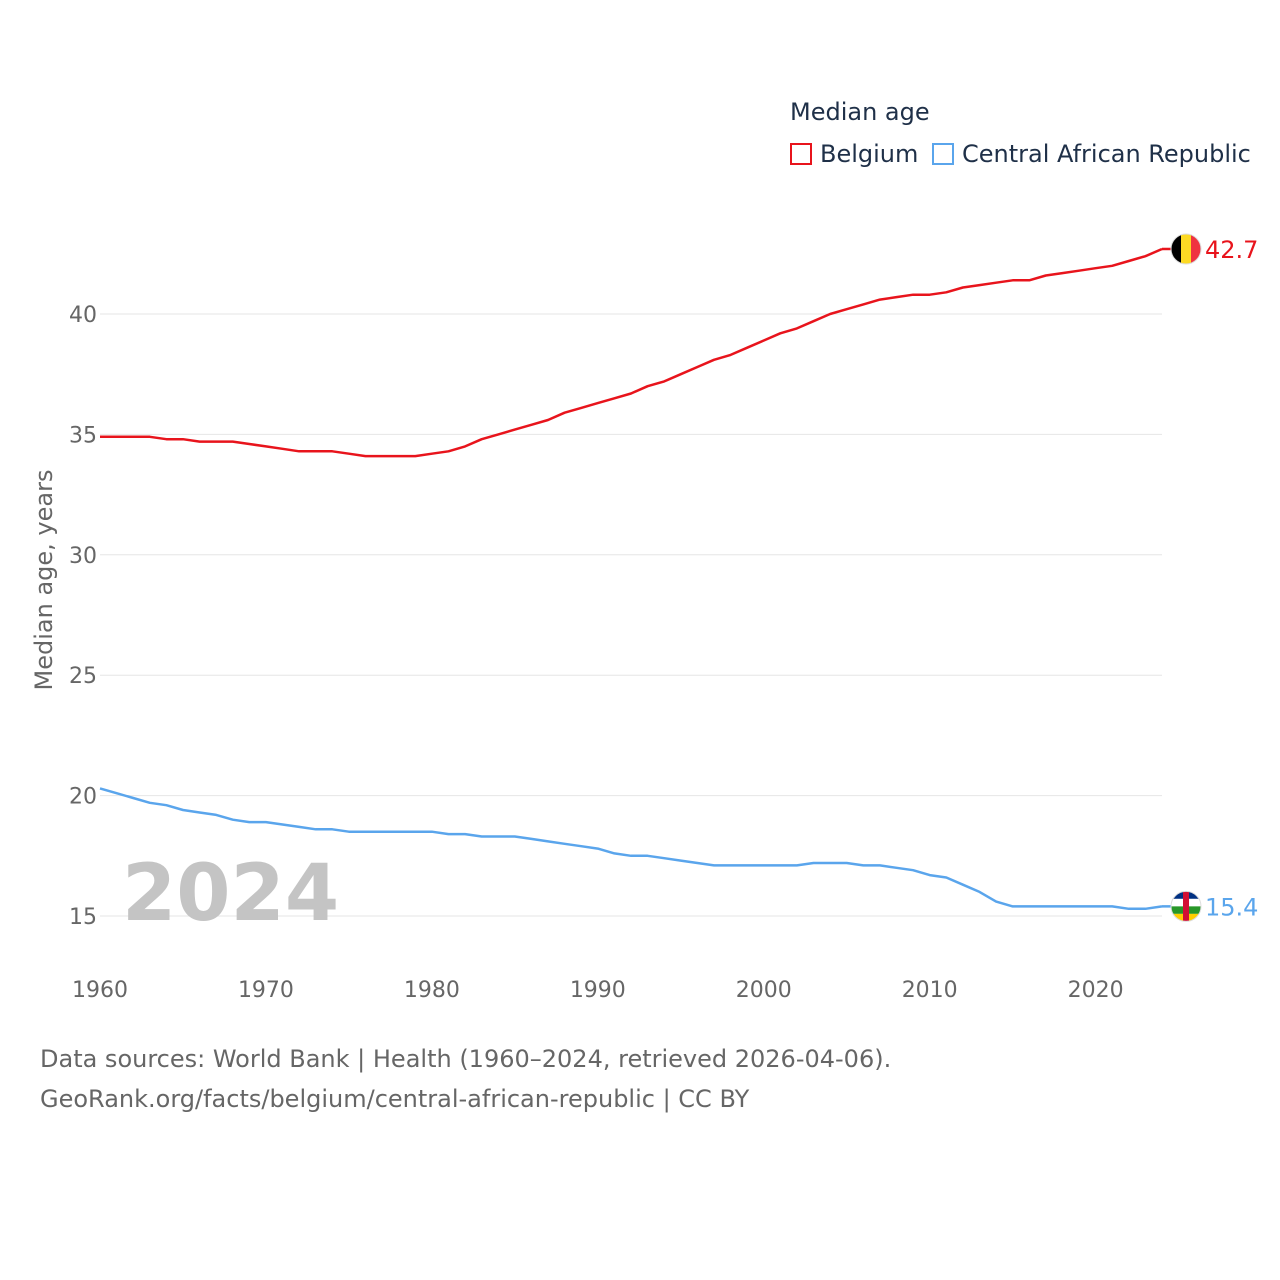 Image resolution: width=1280 pixels, height=1280 pixels. I want to click on legend-label-central-african-republic: Central African Republic, so click(1106, 154).